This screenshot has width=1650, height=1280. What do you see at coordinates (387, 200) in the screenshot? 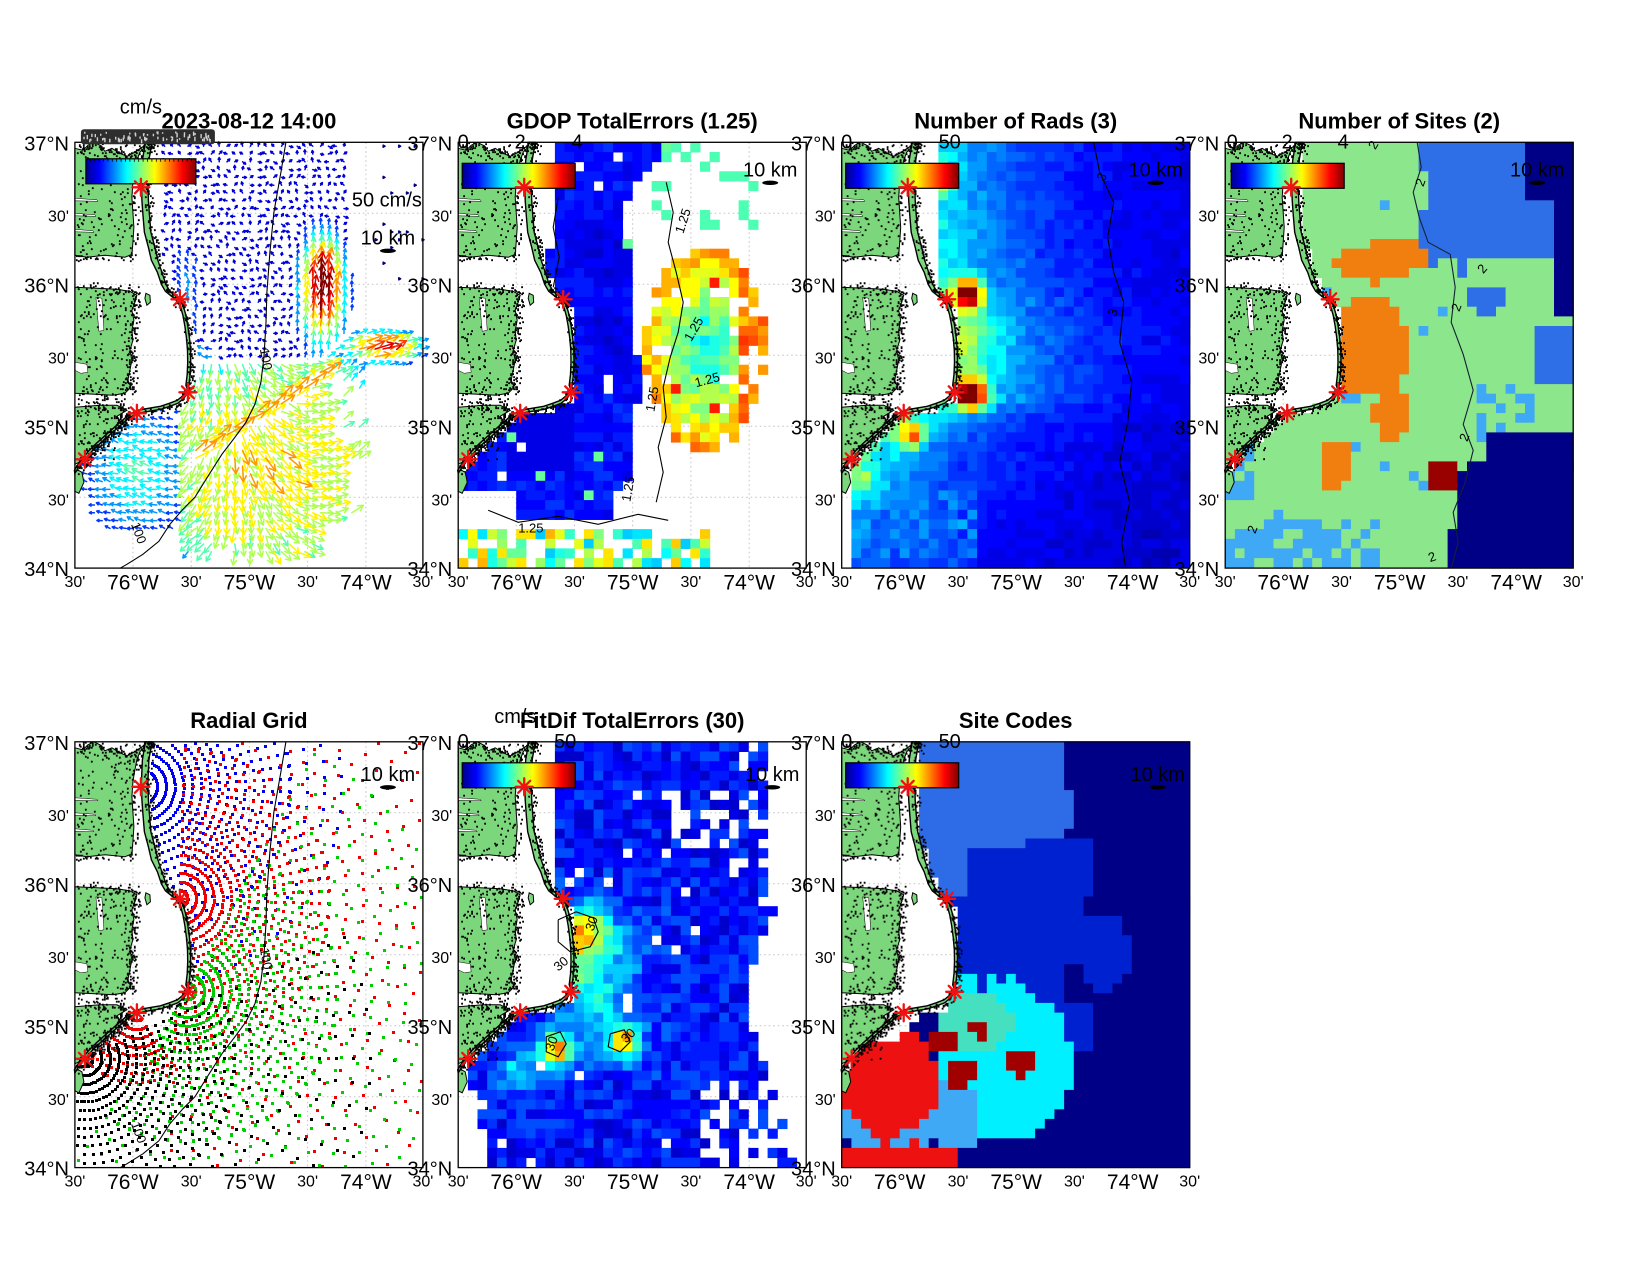
I see `svg-text: 50 cm/s` at bounding box center [387, 200].